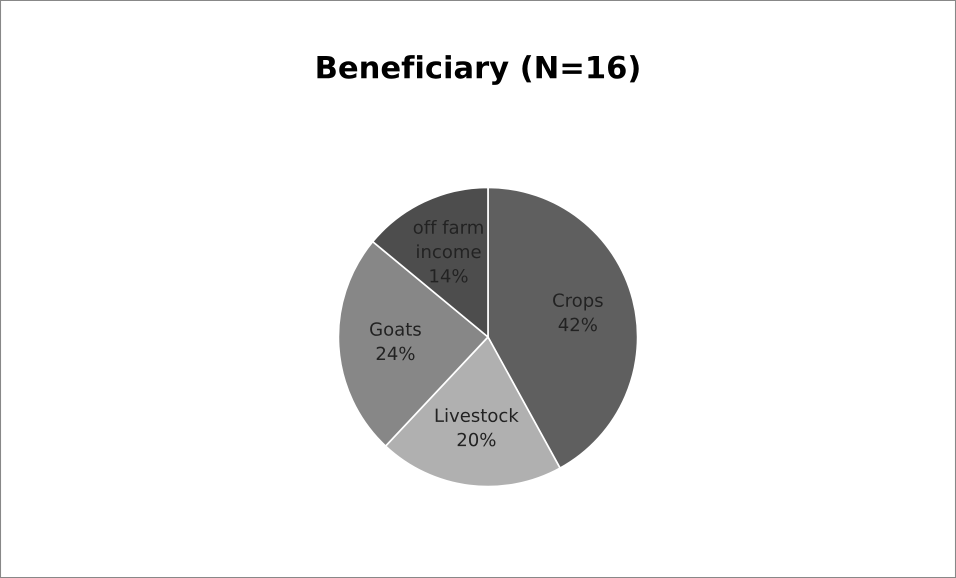 The height and width of the screenshot is (578, 956). I want to click on data-label: 20%, so click(477, 439).